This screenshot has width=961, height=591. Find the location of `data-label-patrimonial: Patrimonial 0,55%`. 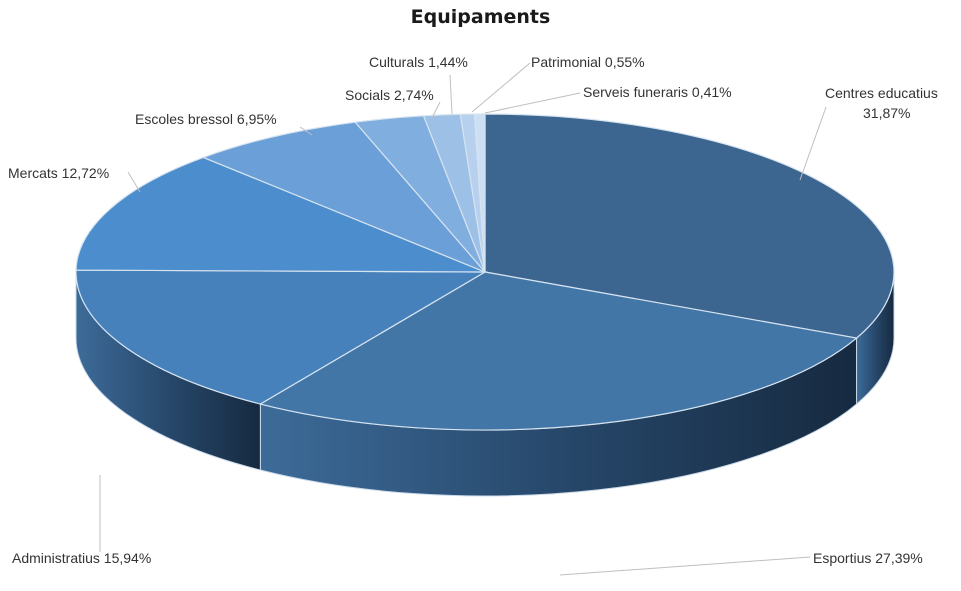

data-label-patrimonial: Patrimonial 0,55% is located at coordinates (588, 62).